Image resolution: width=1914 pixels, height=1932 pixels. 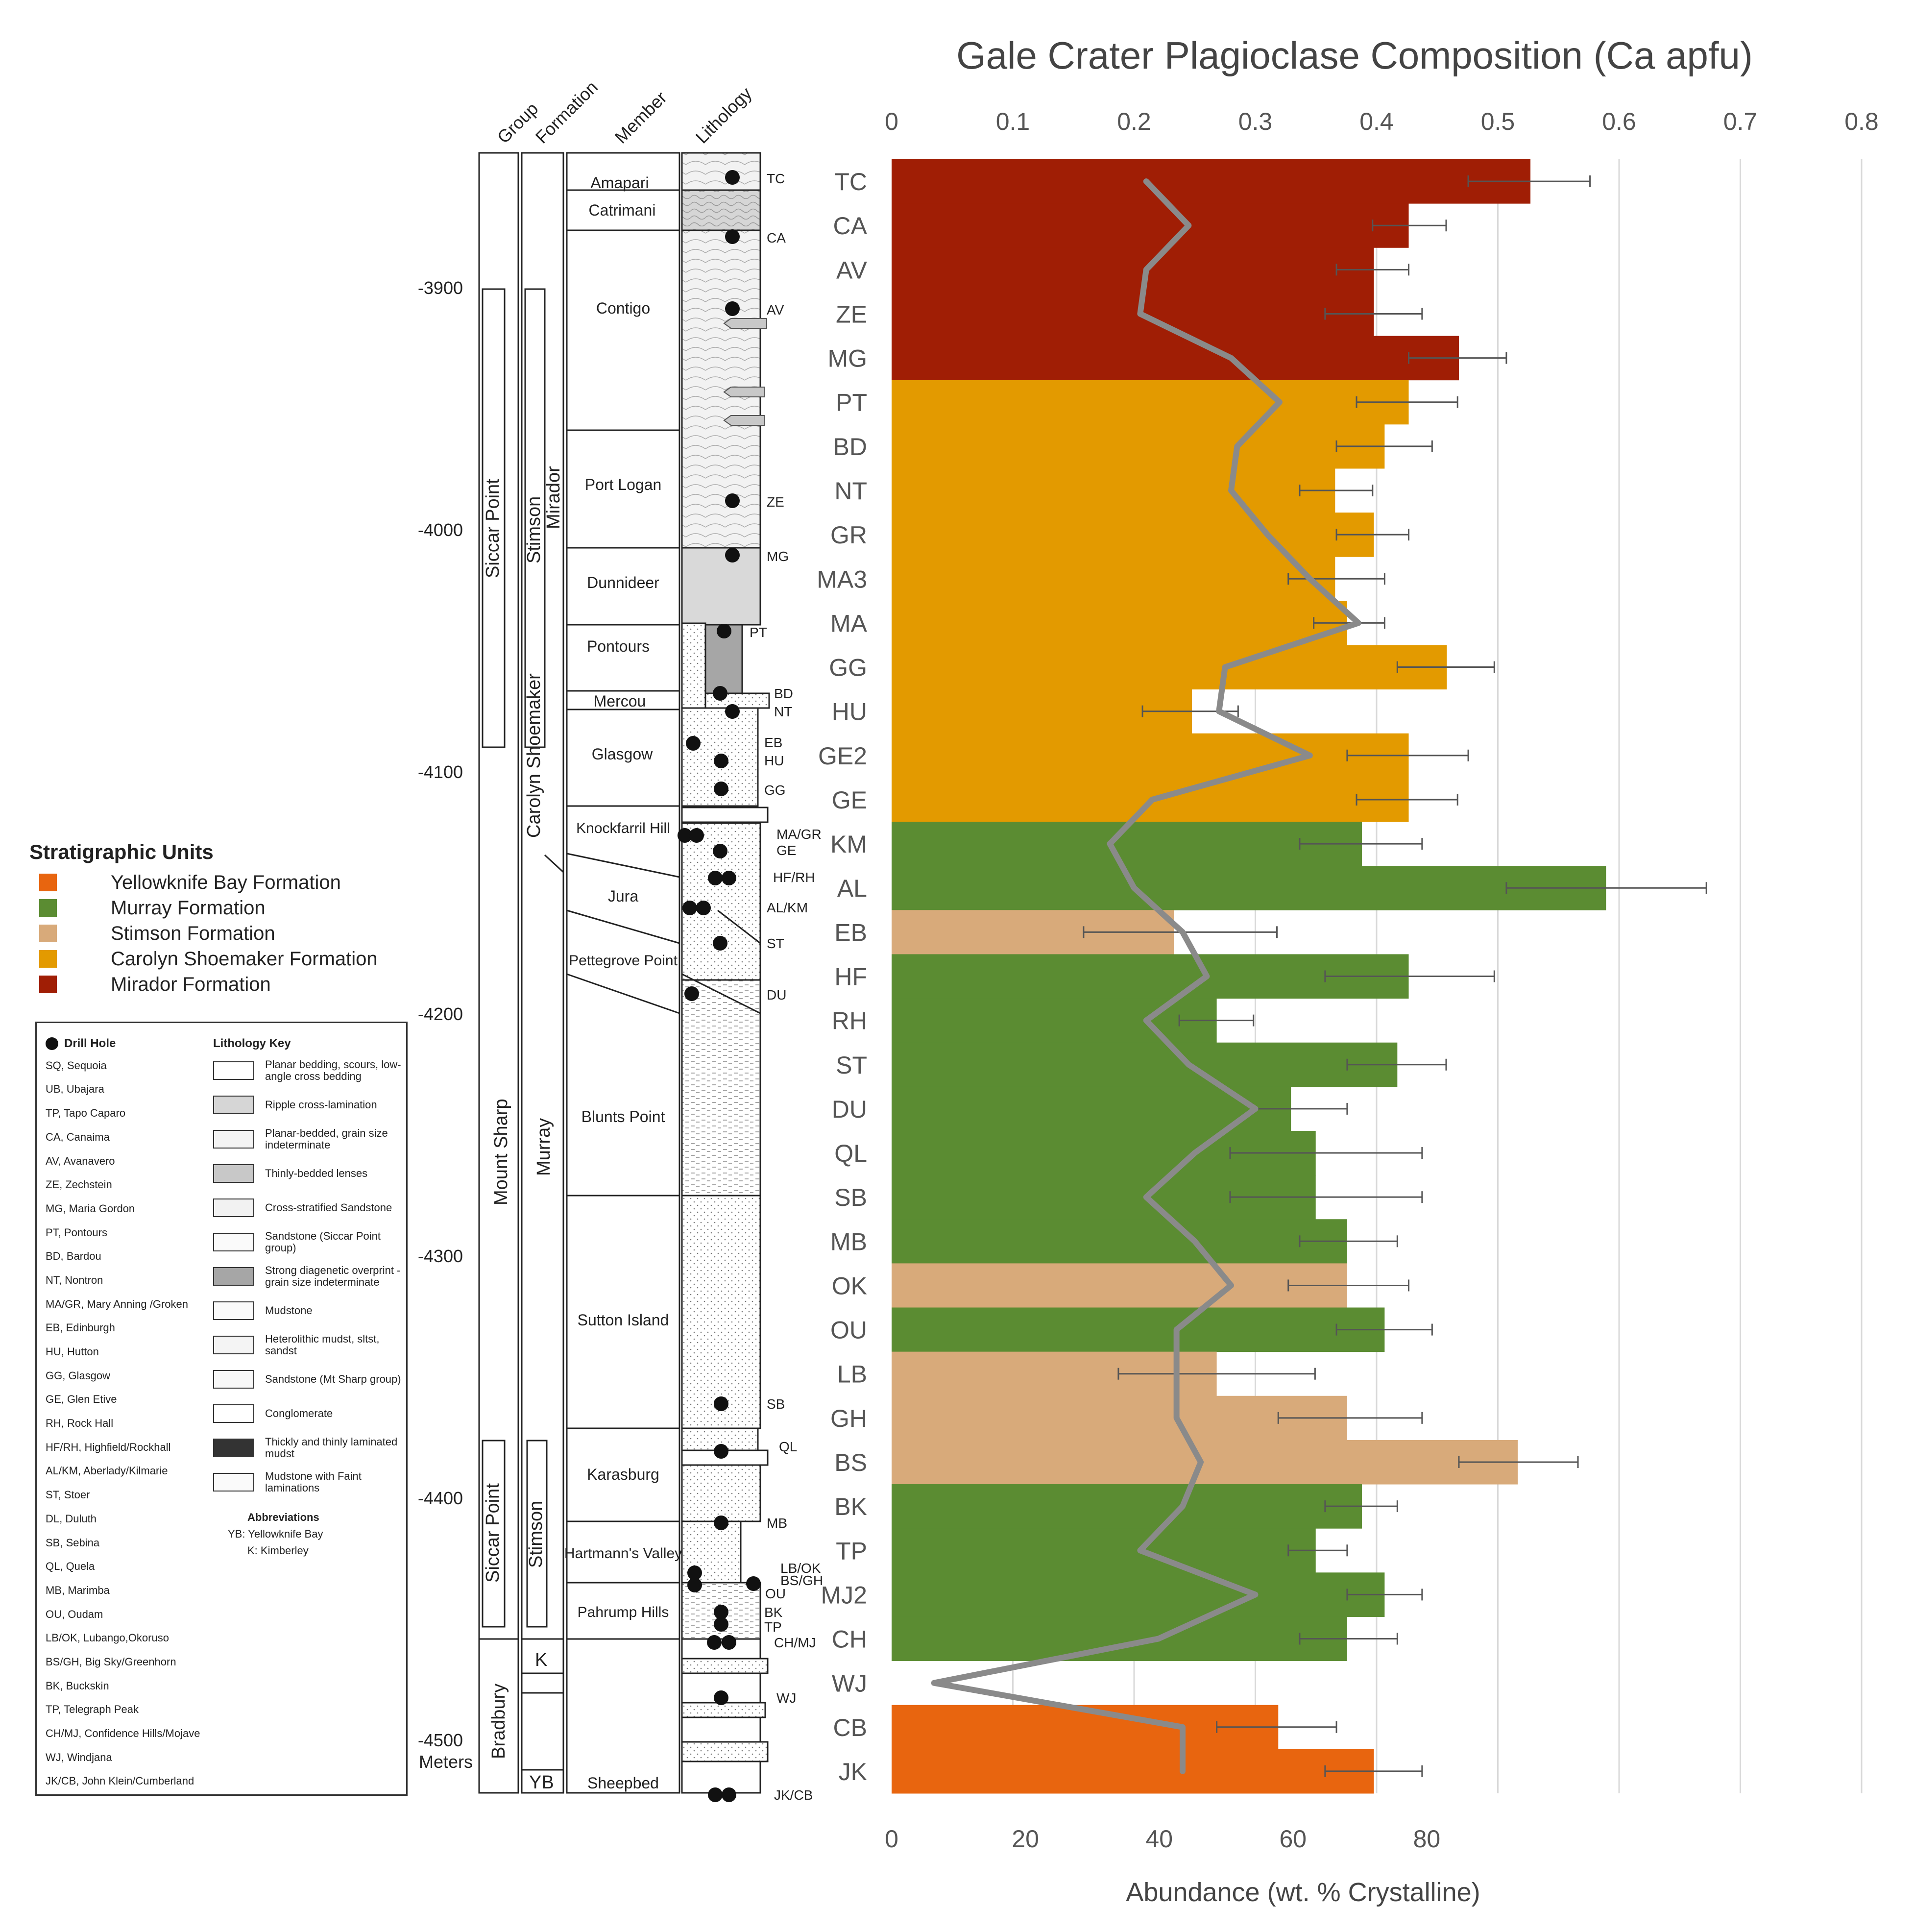 What do you see at coordinates (81, 1160) in the screenshot?
I see `abbreviation-item: AV, Avanavero` at bounding box center [81, 1160].